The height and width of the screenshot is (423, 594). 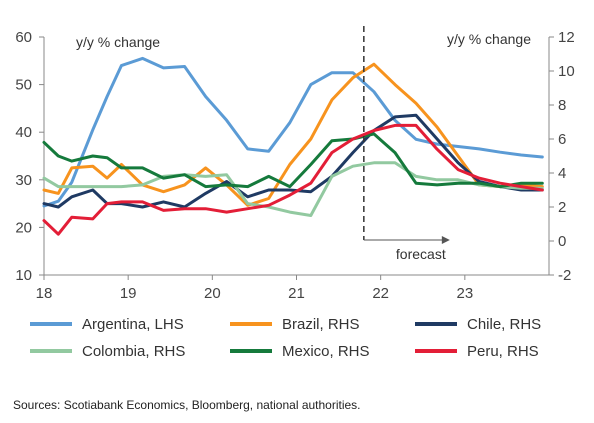 I want to click on right-tick-label: 0, so click(x=562, y=241).